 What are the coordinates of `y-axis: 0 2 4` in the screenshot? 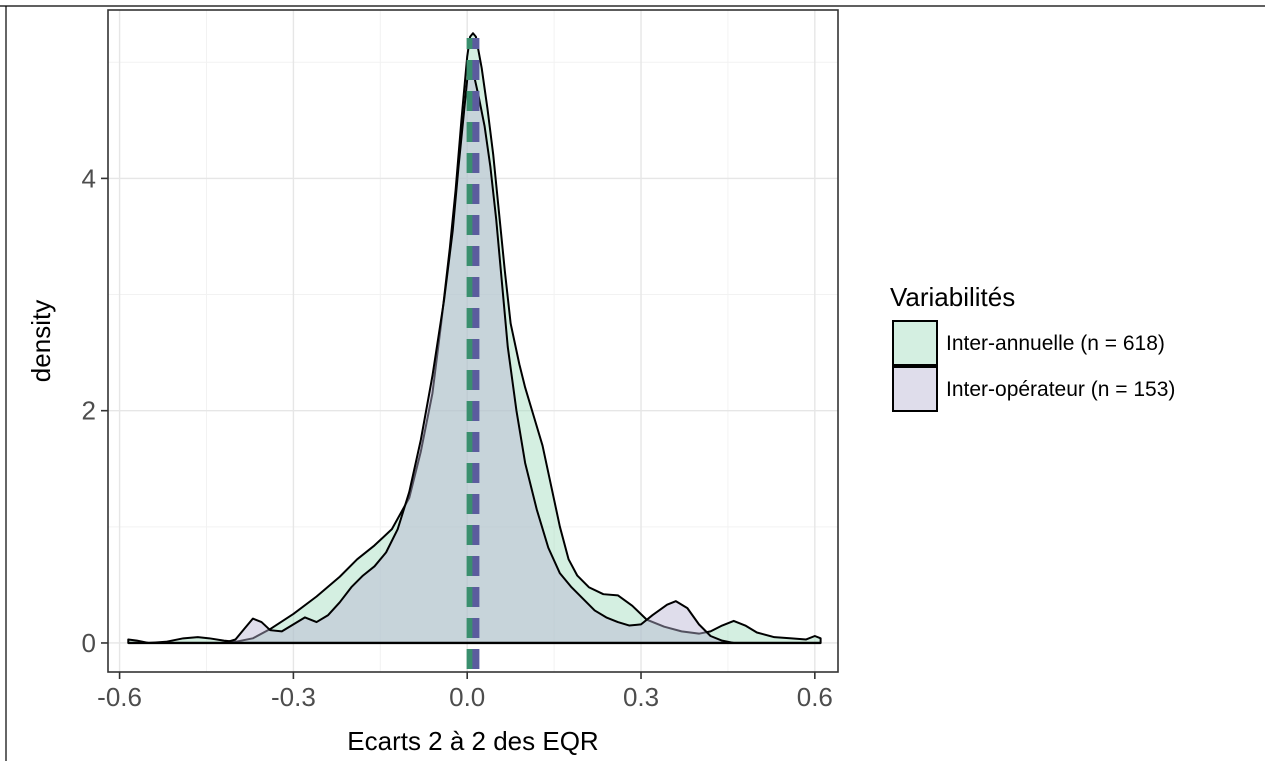 It's located at (95, 410).